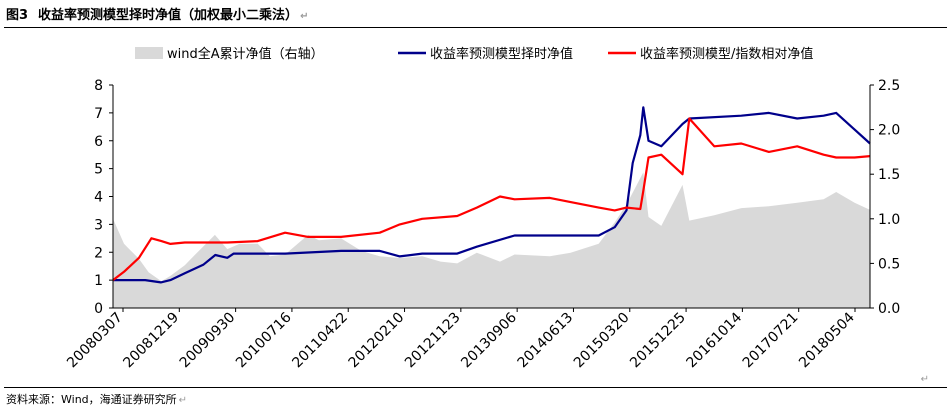 The image size is (951, 409). What do you see at coordinates (95, 341) in the screenshot?
I see `x-tick-label: 20080307` at bounding box center [95, 341].